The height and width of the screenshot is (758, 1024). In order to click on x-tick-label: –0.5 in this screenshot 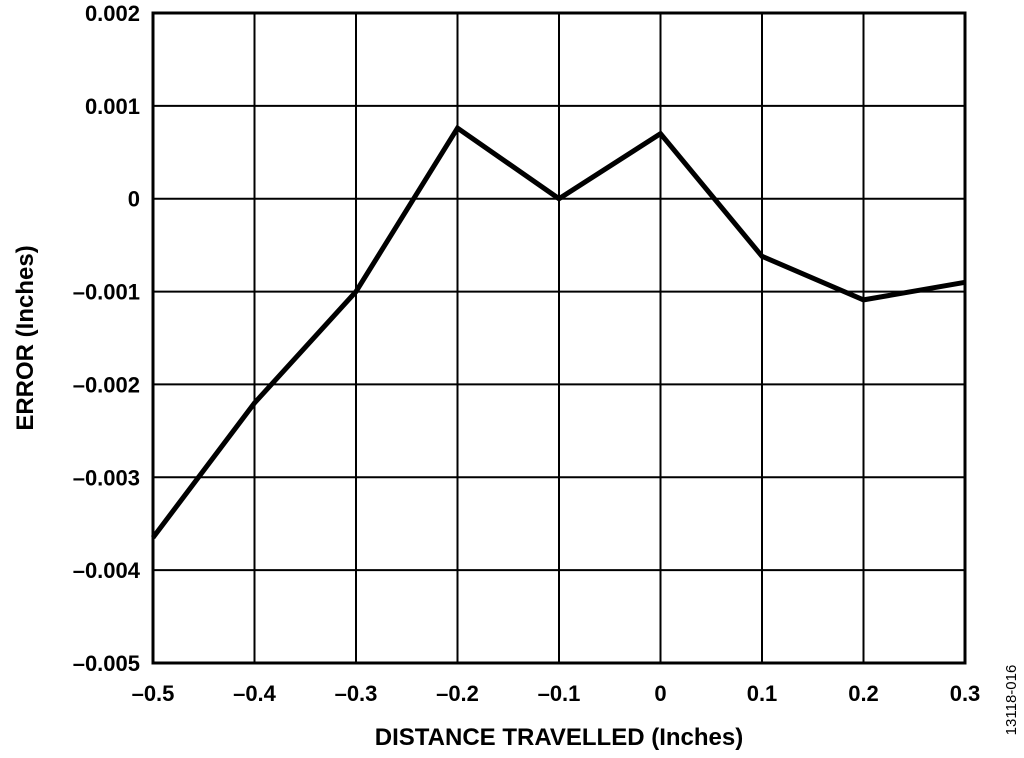, I will do `click(153, 693)`.